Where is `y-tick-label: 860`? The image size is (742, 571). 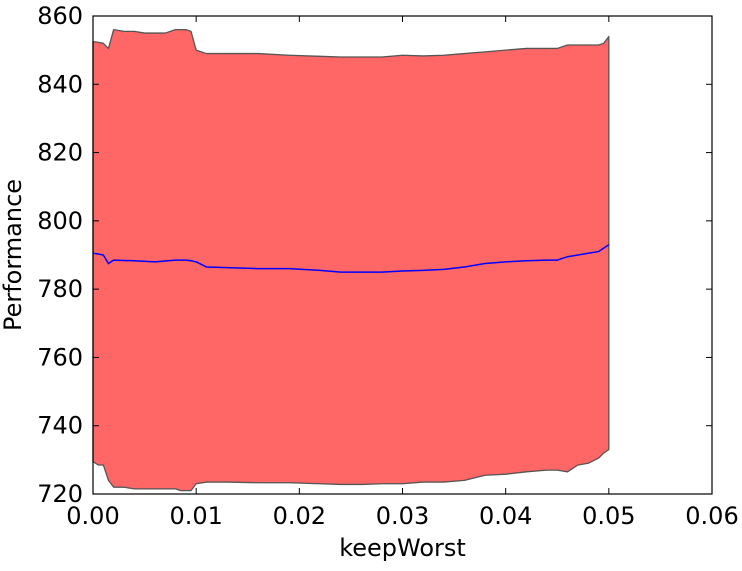
y-tick-label: 860 is located at coordinates (60, 16).